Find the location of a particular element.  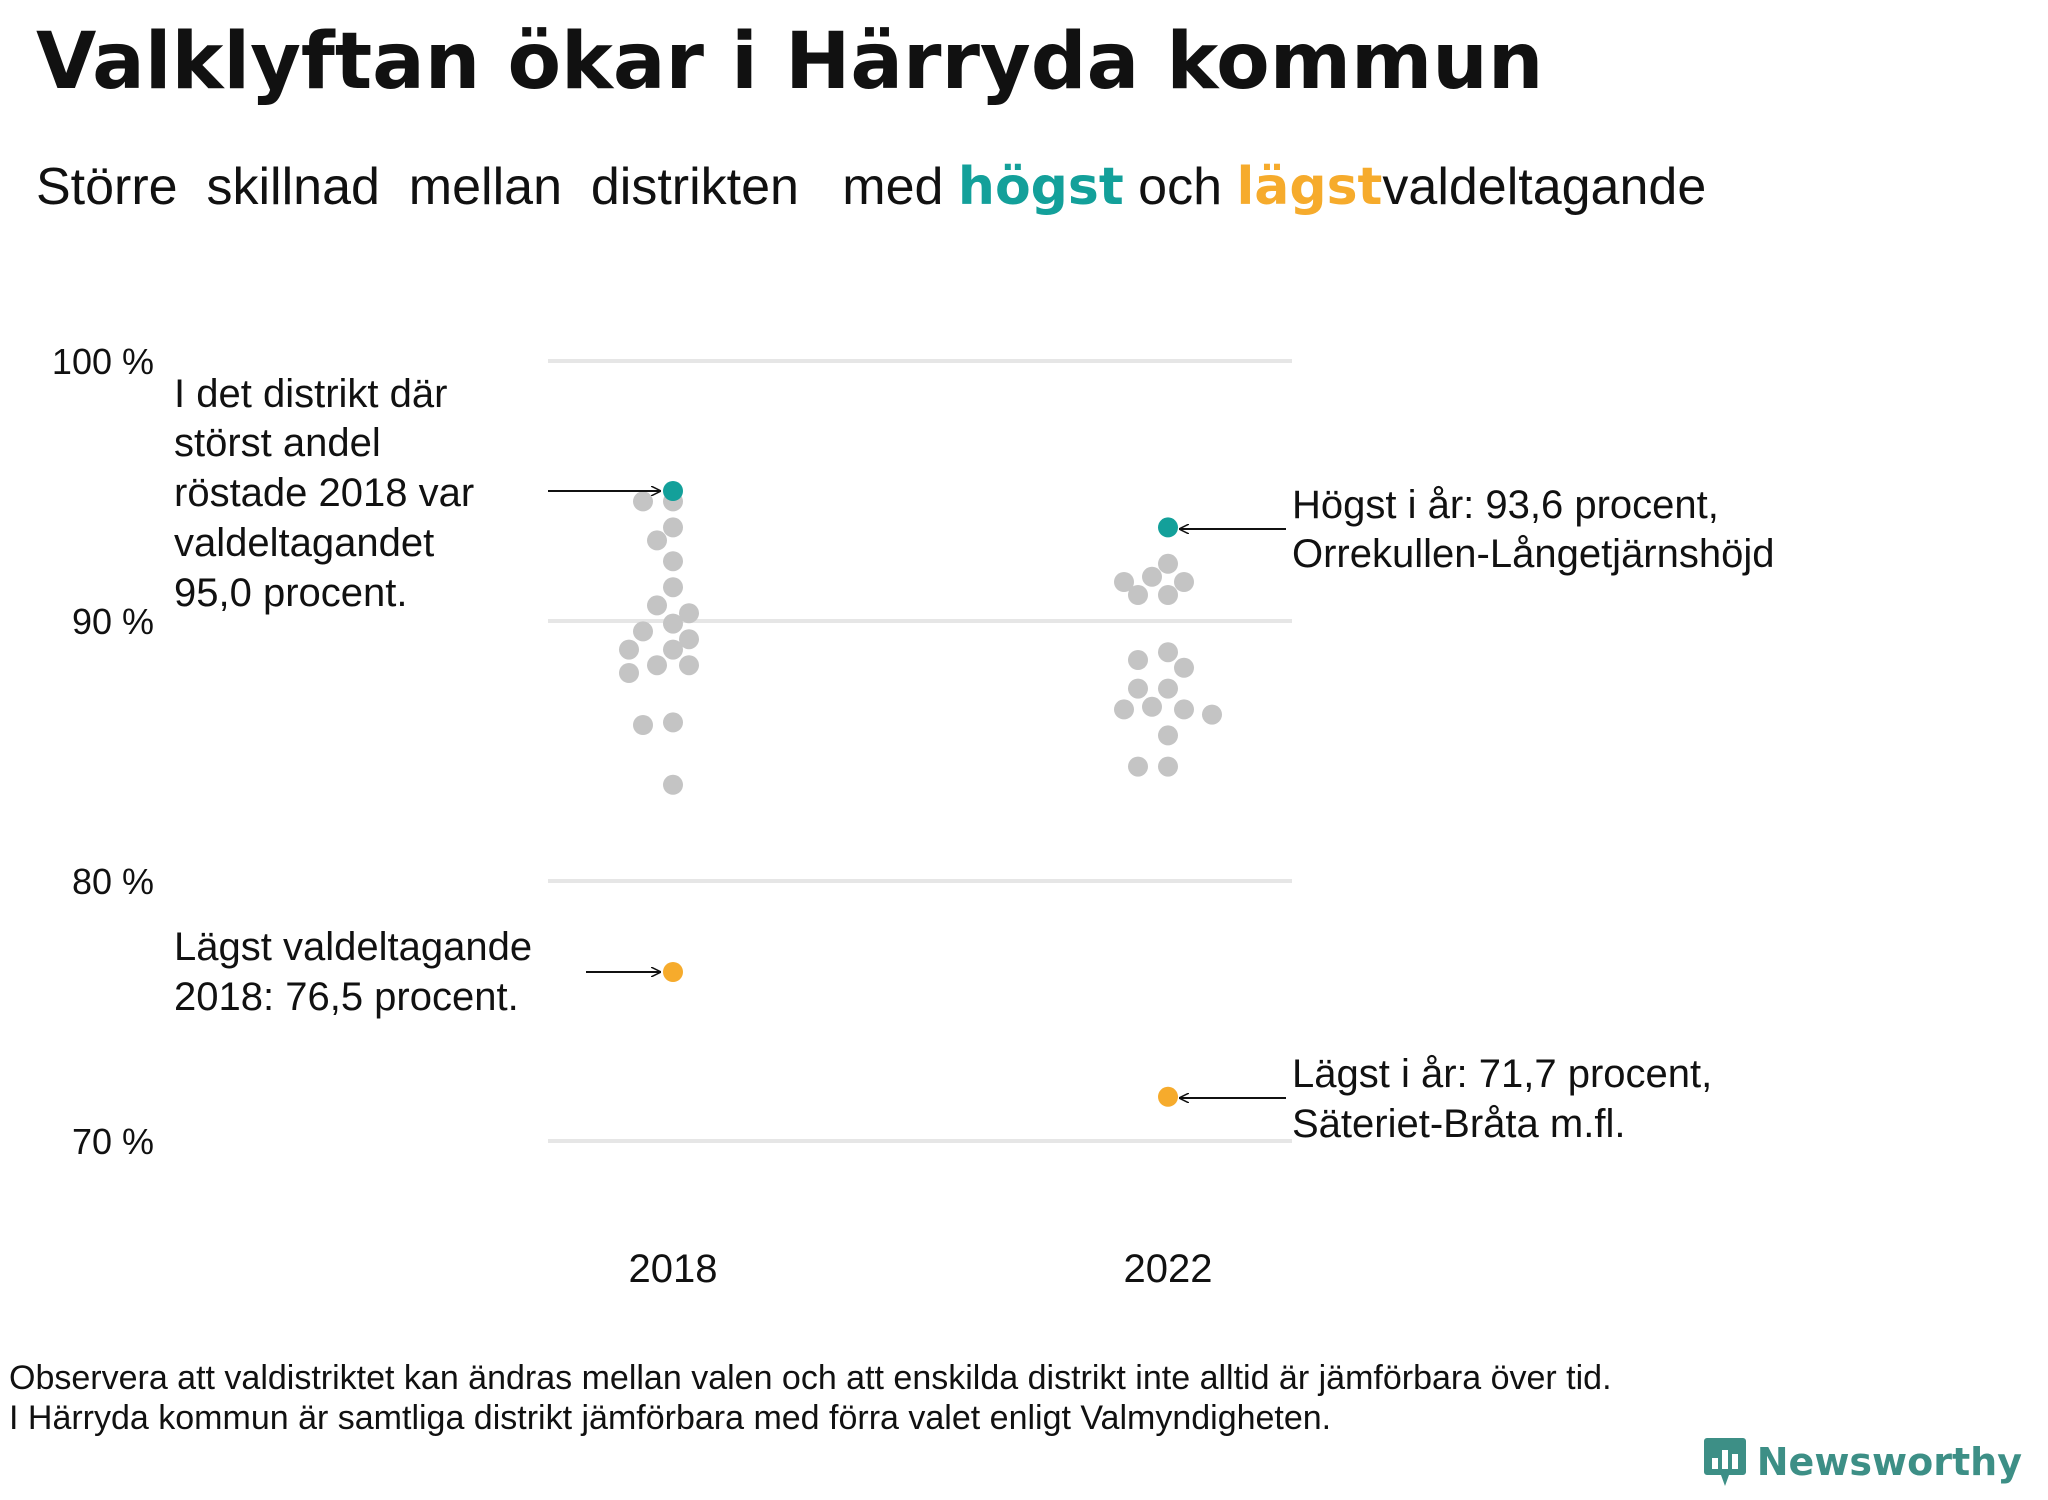

annotation-high-2022-line2: Orrekullen-Långetjärnshöjd is located at coordinates (1533, 554).